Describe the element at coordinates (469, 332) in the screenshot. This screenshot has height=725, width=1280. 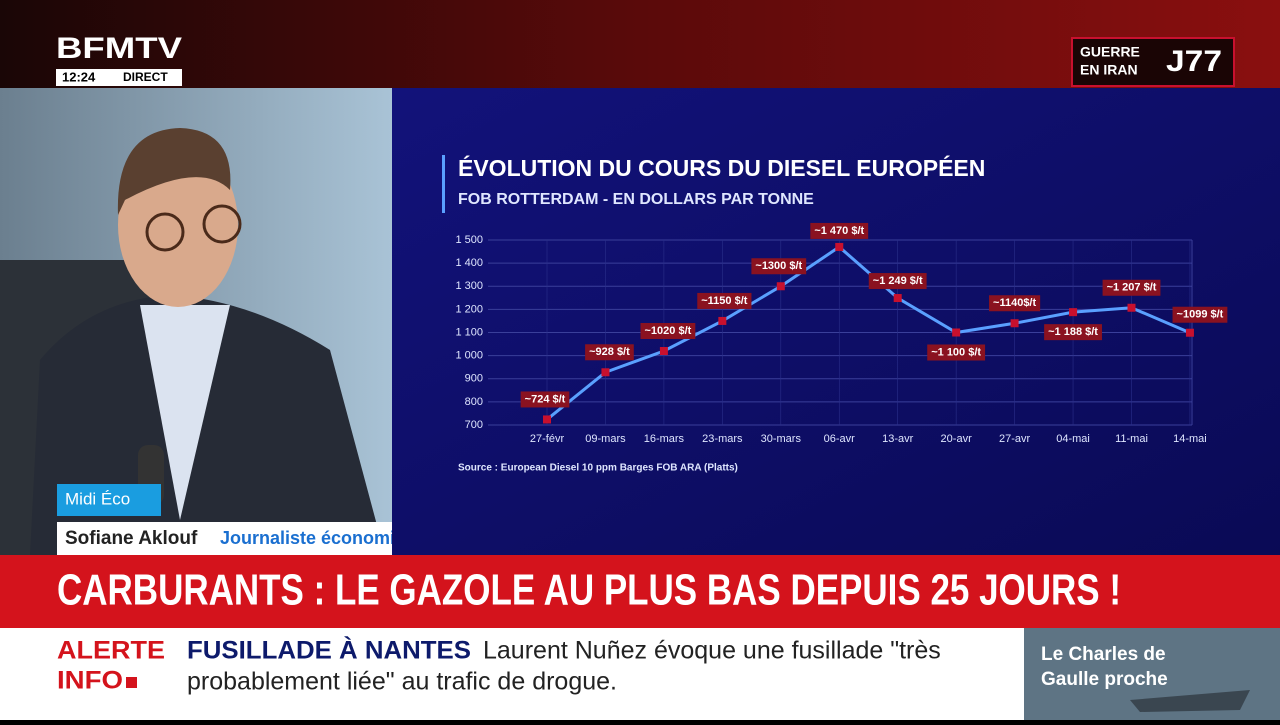
I see `y-tick-label: 1 100` at that location.